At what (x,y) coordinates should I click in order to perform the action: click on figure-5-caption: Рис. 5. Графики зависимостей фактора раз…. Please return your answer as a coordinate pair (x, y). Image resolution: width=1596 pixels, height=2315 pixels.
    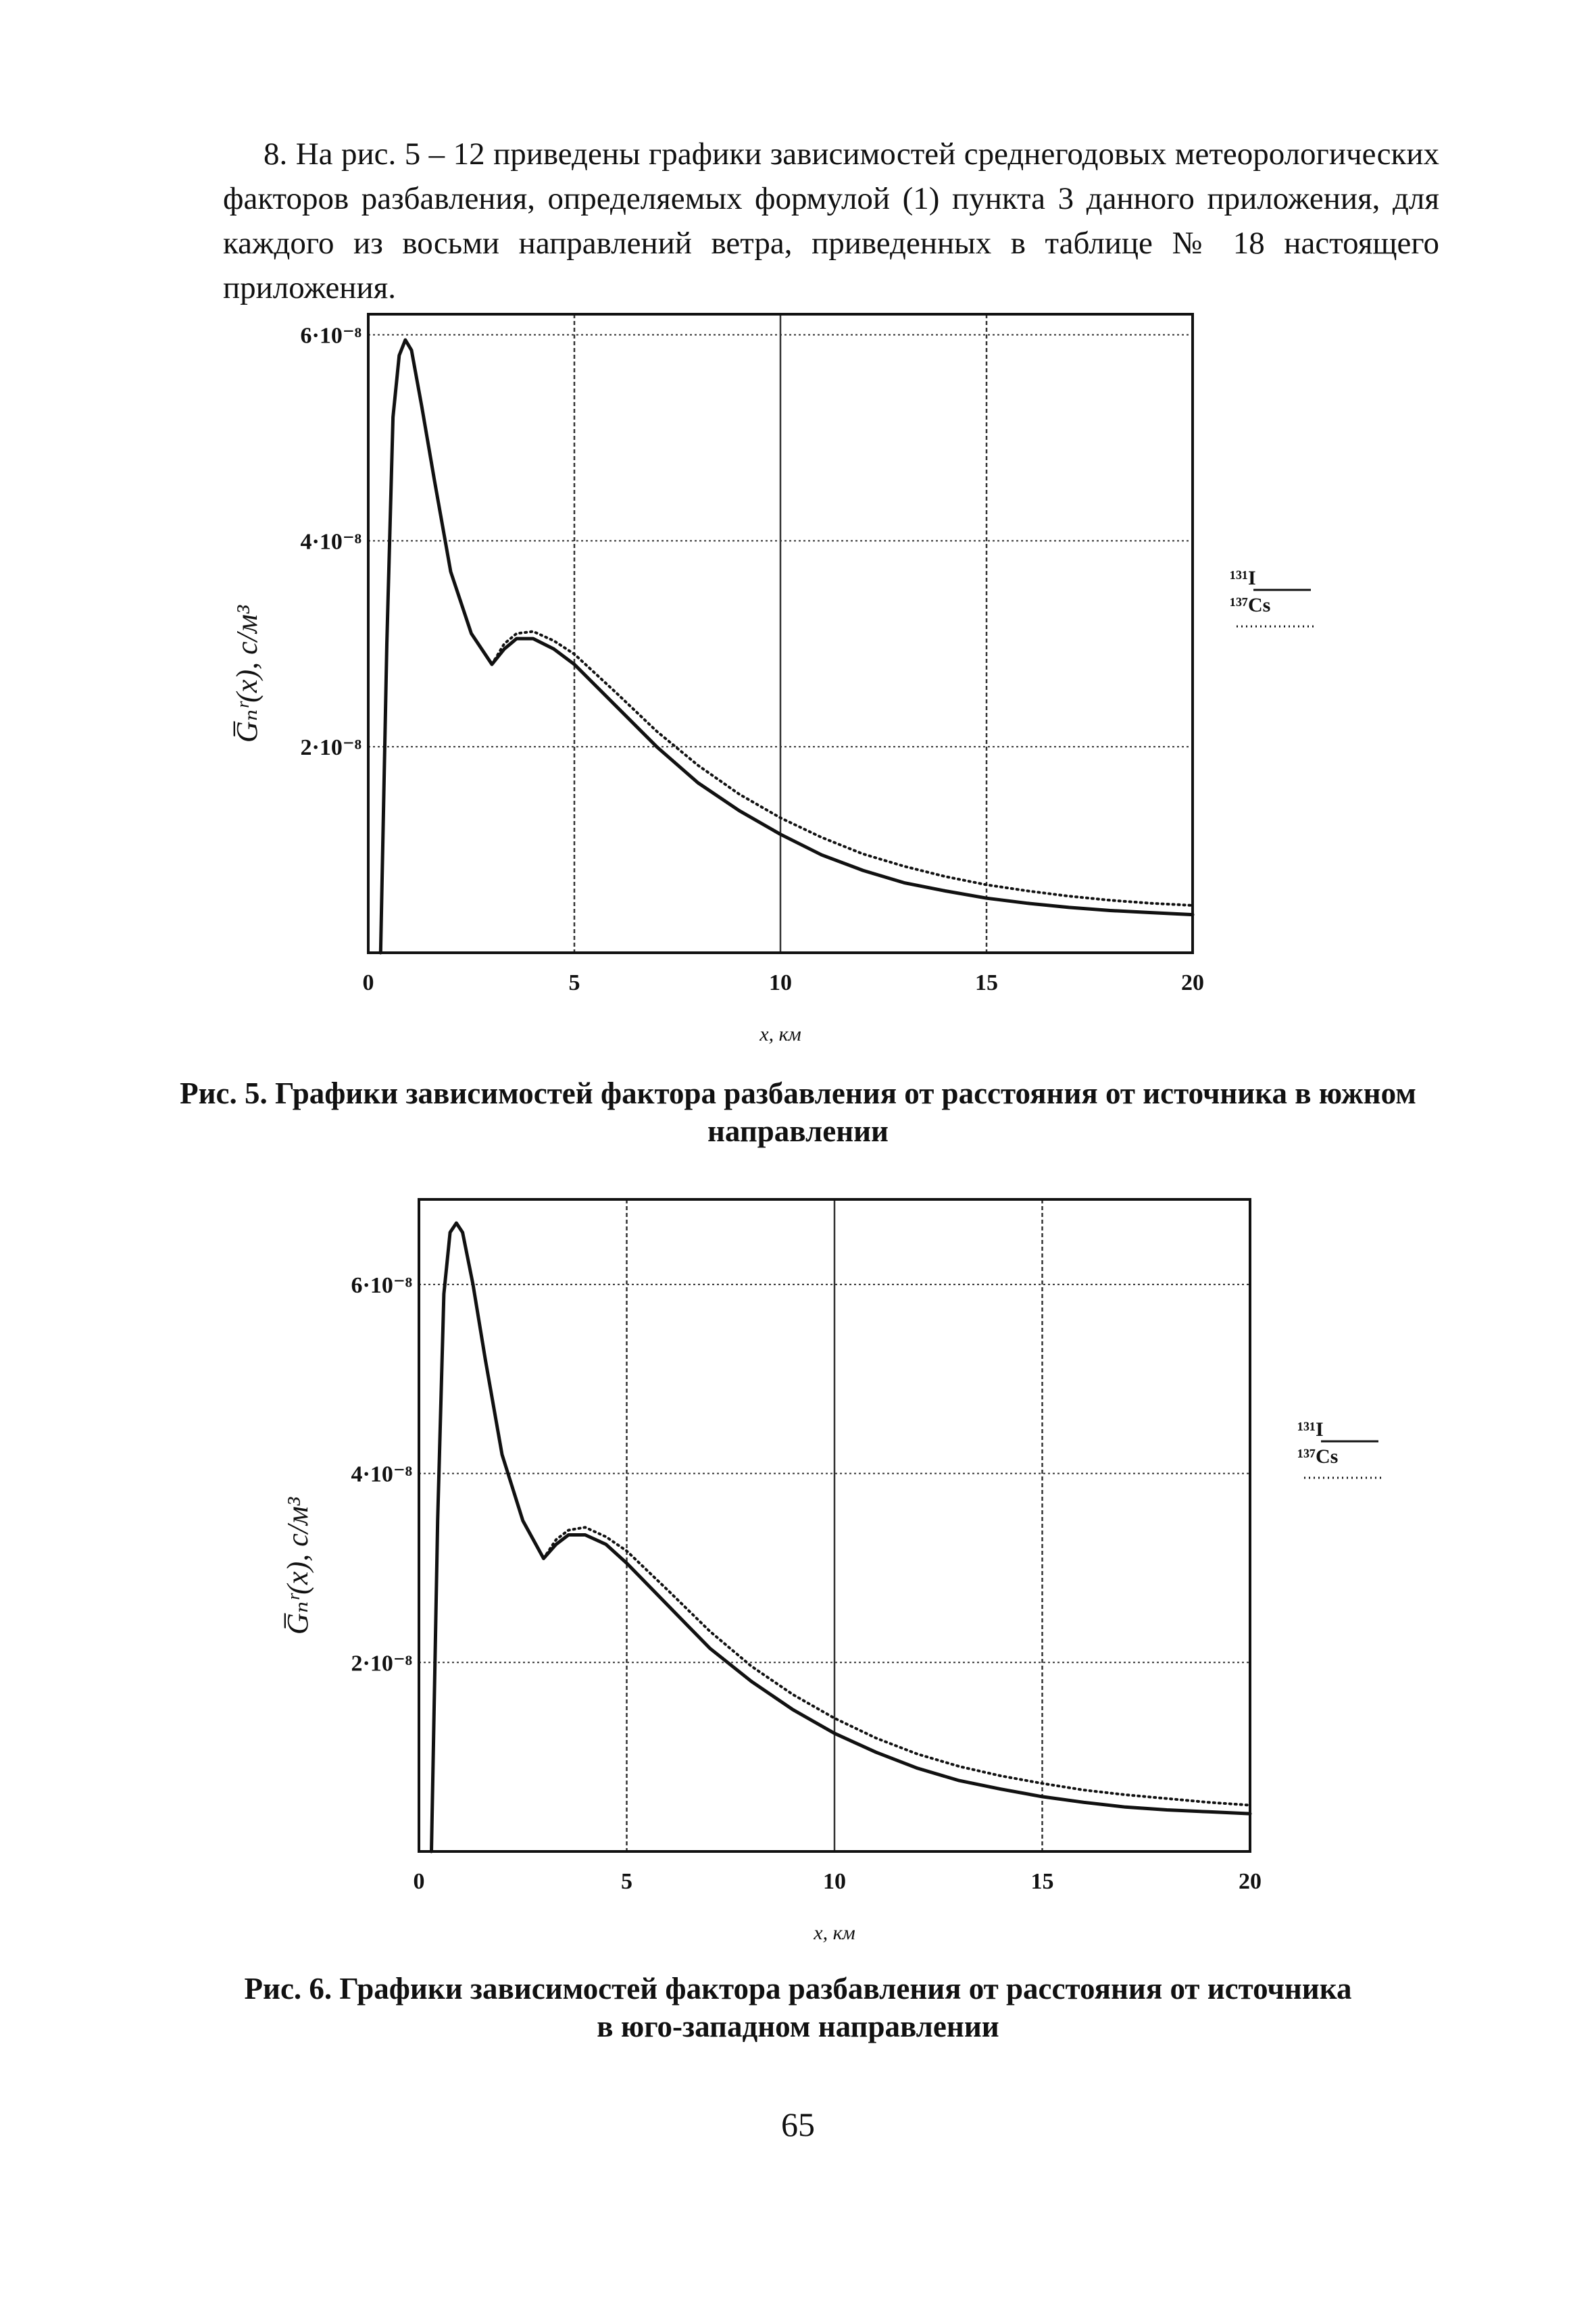
    Looking at the image, I should click on (798, 1112).